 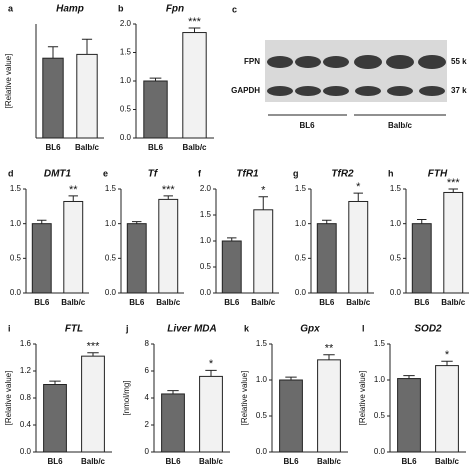 What do you see at coordinates (153, 174) in the screenshot?
I see `panel-title: Tf` at bounding box center [153, 174].